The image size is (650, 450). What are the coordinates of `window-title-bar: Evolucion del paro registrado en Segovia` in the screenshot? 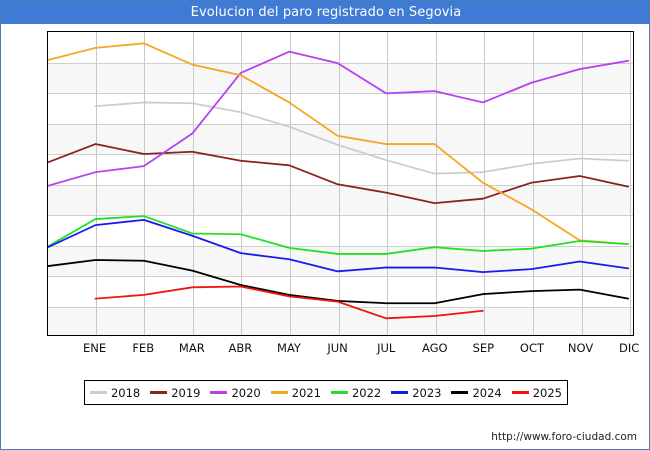 It's located at (325, 12).